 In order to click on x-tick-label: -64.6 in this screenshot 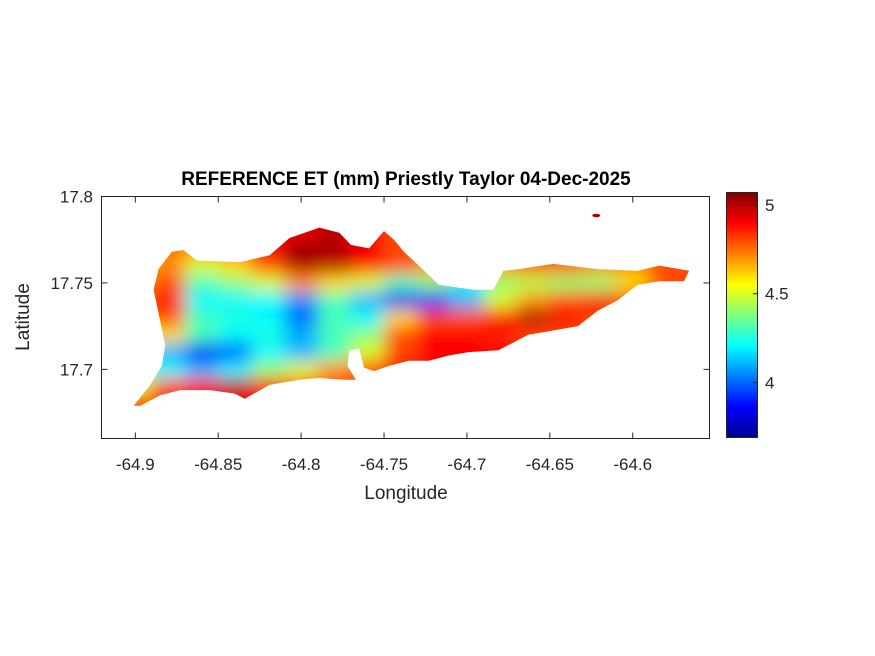, I will do `click(632, 464)`.